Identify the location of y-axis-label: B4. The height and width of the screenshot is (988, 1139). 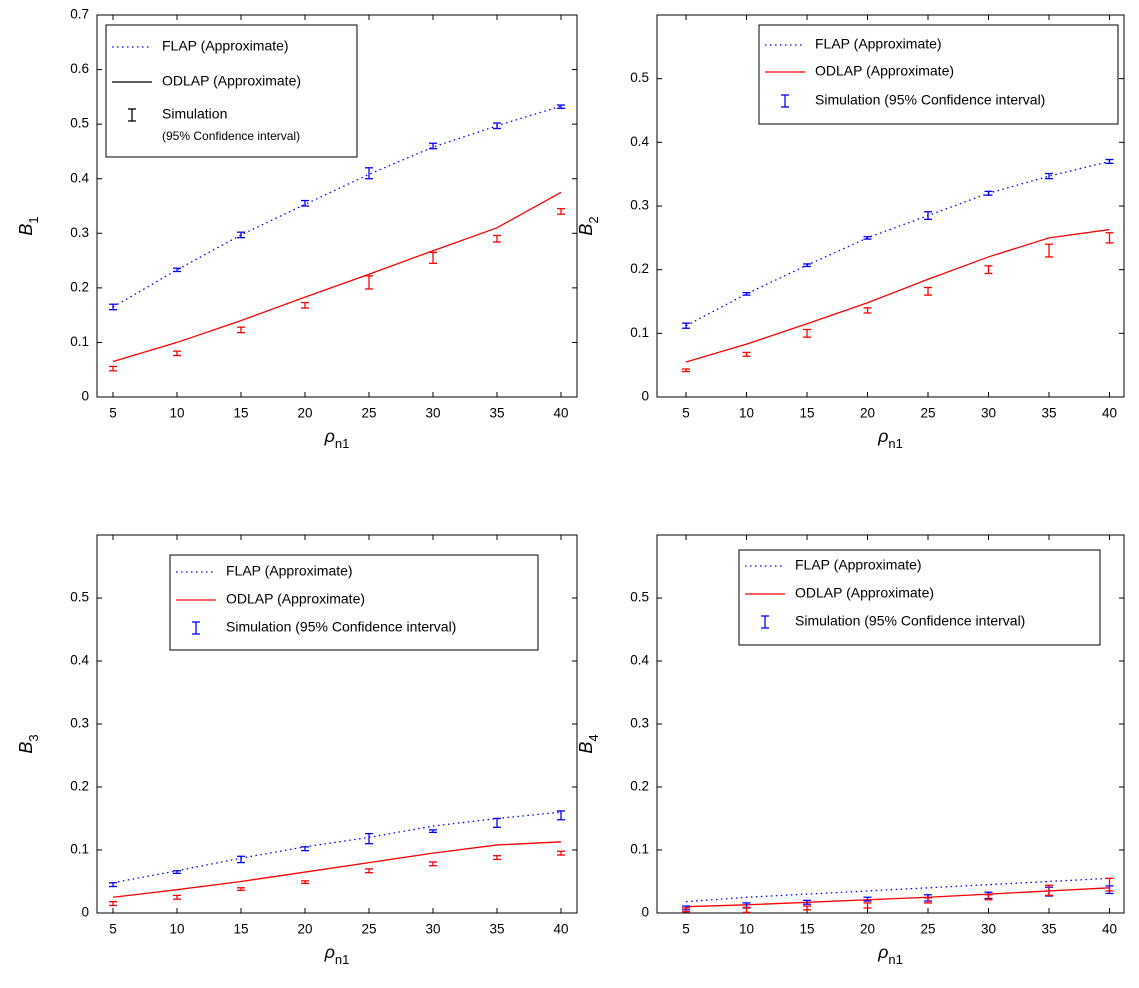
(588, 743).